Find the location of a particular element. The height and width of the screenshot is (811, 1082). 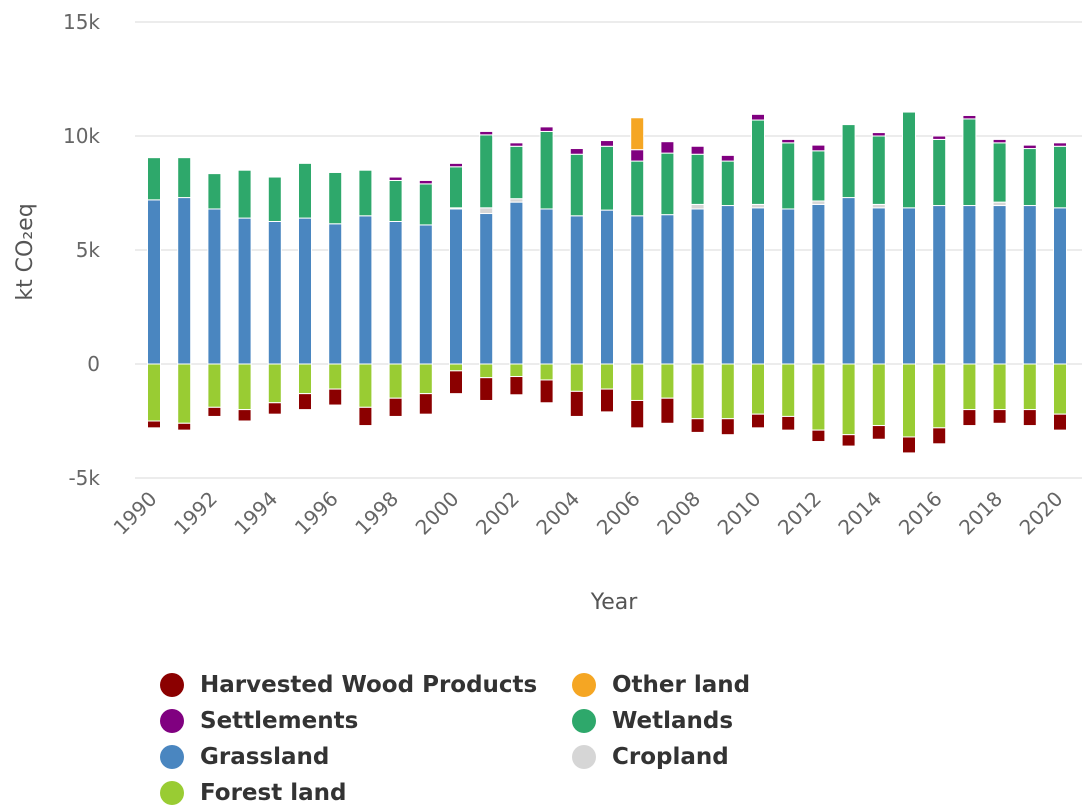

legend-item-forest-land: Forest land is located at coordinates (253, 793).